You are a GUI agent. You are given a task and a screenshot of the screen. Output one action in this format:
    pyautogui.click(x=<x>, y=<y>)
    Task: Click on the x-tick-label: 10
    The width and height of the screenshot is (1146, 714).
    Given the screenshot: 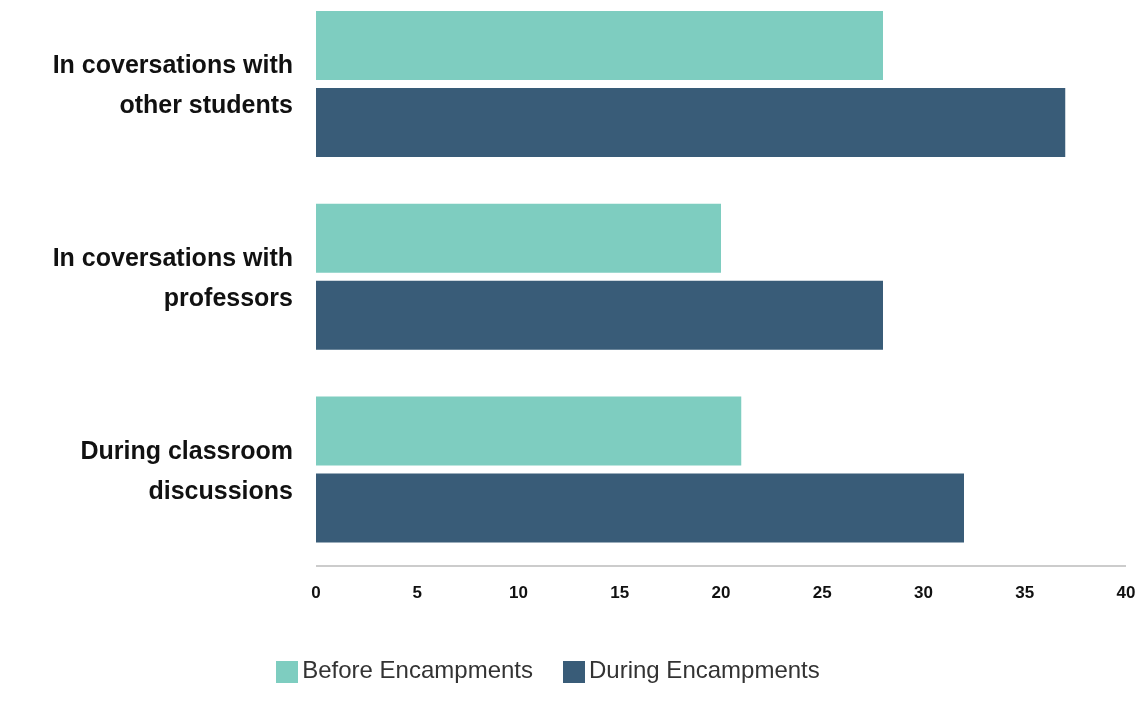 What is the action you would take?
    pyautogui.click(x=518, y=593)
    